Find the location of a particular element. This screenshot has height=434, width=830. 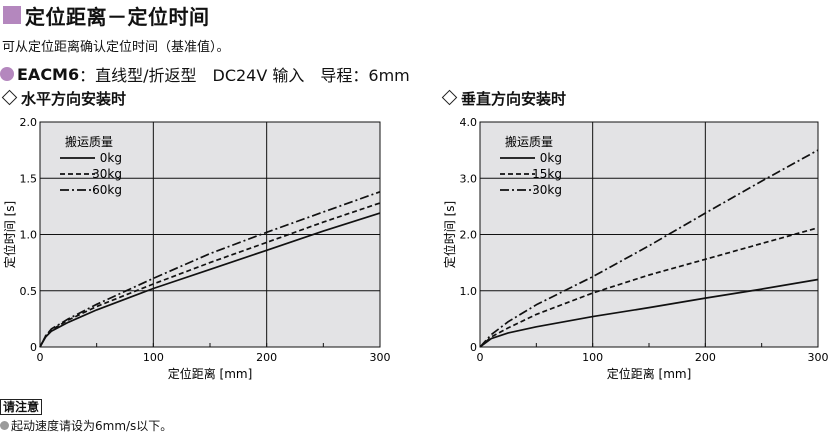

chart-1-heading: 水平方向安装时 is located at coordinates (63, 98).